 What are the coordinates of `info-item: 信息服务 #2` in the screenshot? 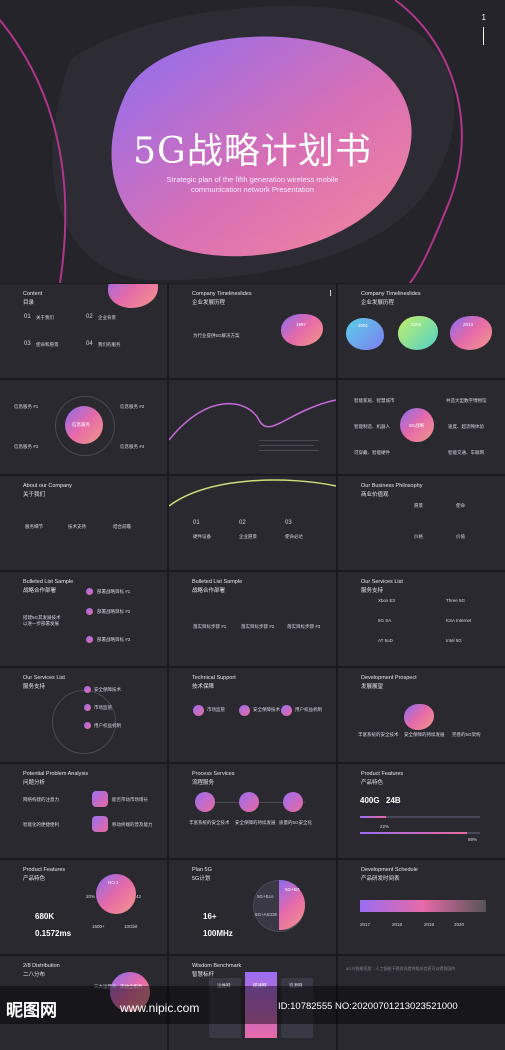 It's located at (132, 406).